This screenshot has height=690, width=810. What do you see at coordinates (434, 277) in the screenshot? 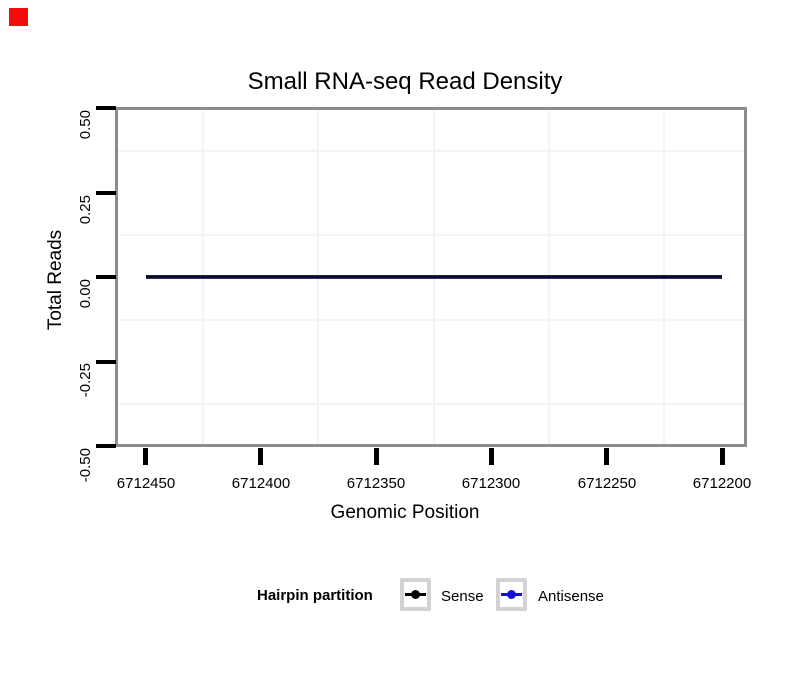
I see `series-line-sense-antisense` at bounding box center [434, 277].